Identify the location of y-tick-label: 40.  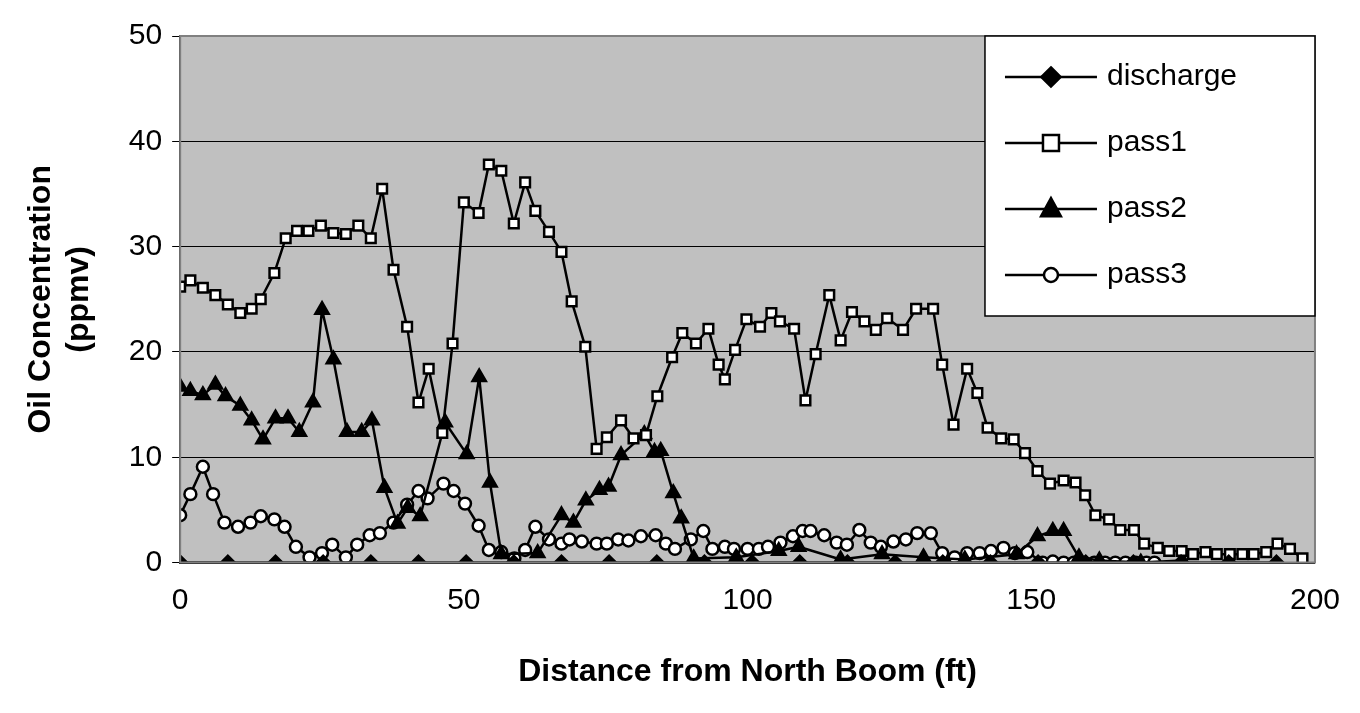
(145, 139).